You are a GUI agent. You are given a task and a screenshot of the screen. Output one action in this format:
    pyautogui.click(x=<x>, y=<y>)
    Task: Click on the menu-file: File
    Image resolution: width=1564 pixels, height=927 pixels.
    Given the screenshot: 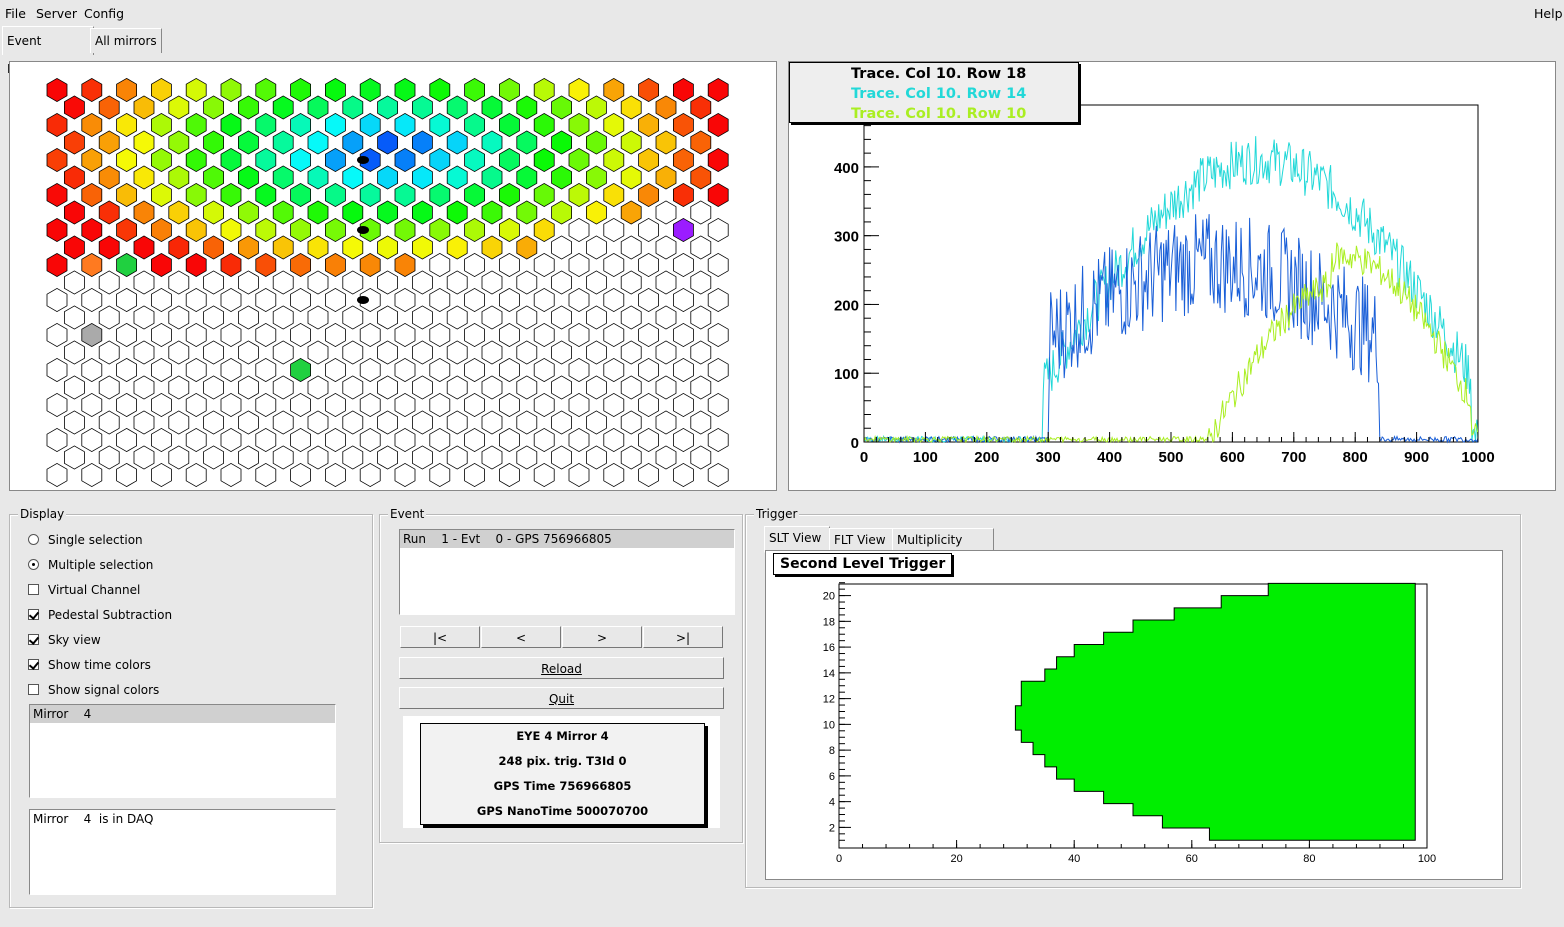 What is the action you would take?
    pyautogui.click(x=15, y=13)
    